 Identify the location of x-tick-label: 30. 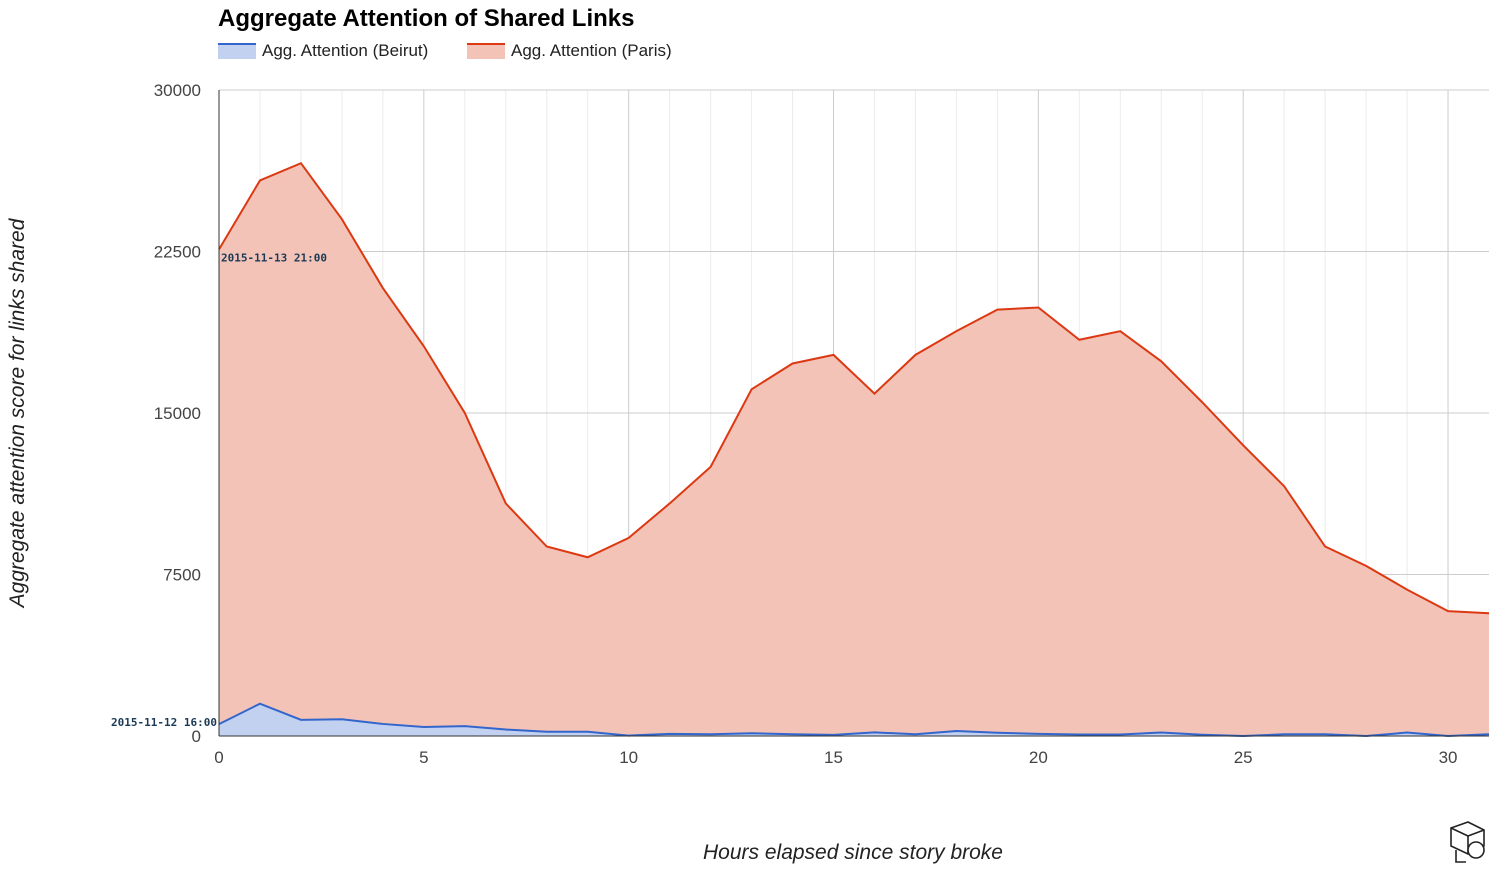
(1448, 757).